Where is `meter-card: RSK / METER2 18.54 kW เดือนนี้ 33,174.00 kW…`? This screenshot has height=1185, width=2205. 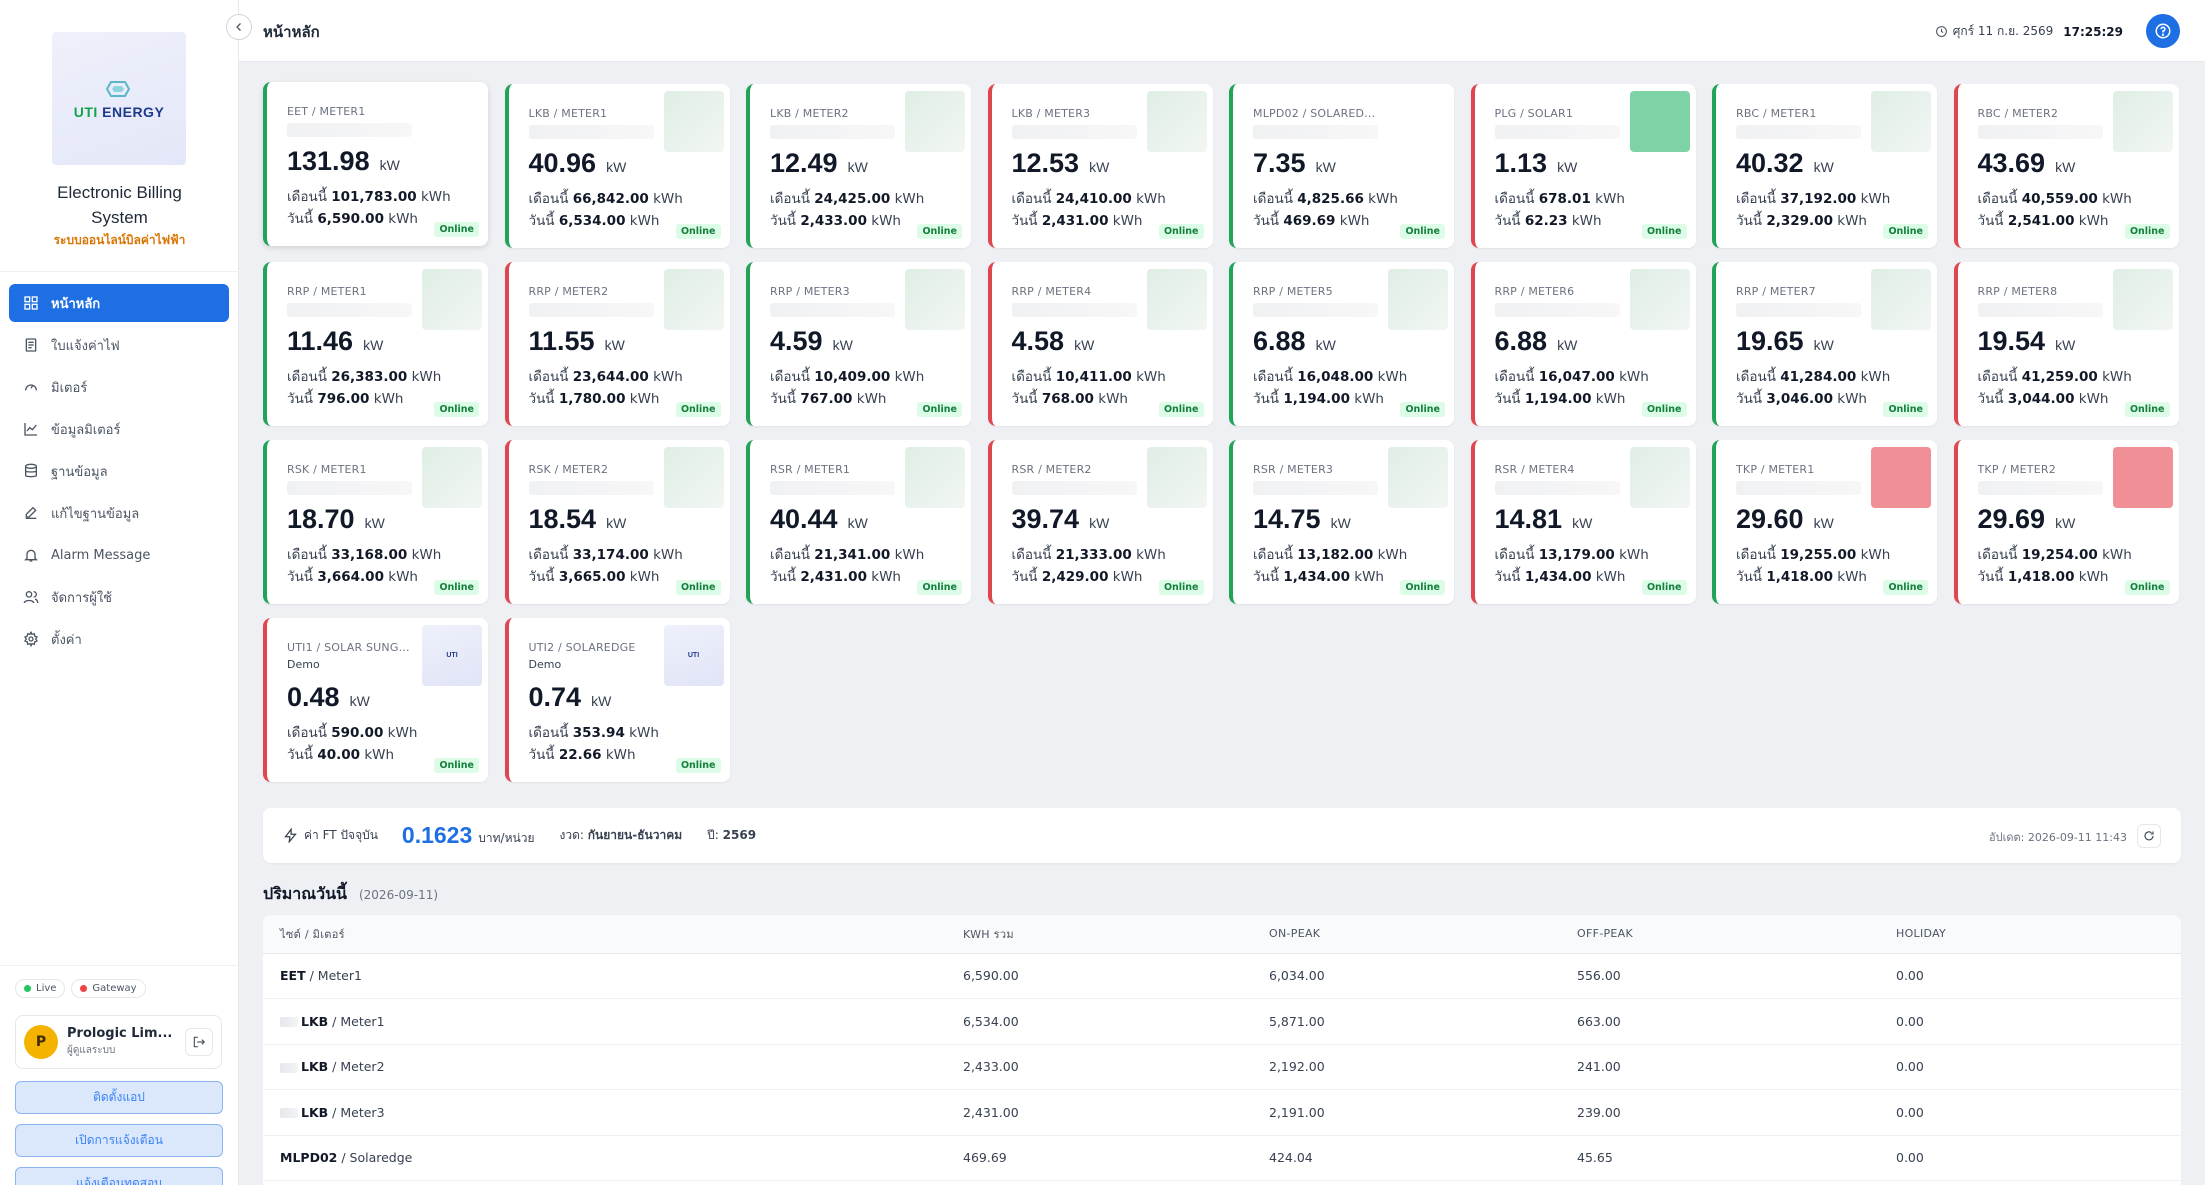
meter-card: RSK / METER2 18.54 kW เดือนนี้ 33,174.00 kW… is located at coordinates (617, 522).